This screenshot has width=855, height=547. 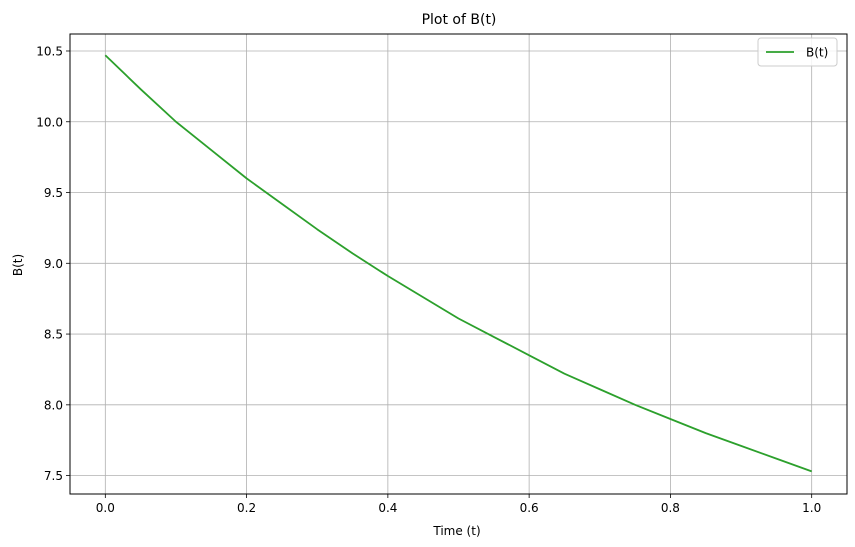 I want to click on y-axis: 7.5 8.0 8.5 9.0 9.5 10.0 10.5, so click(x=53, y=263).